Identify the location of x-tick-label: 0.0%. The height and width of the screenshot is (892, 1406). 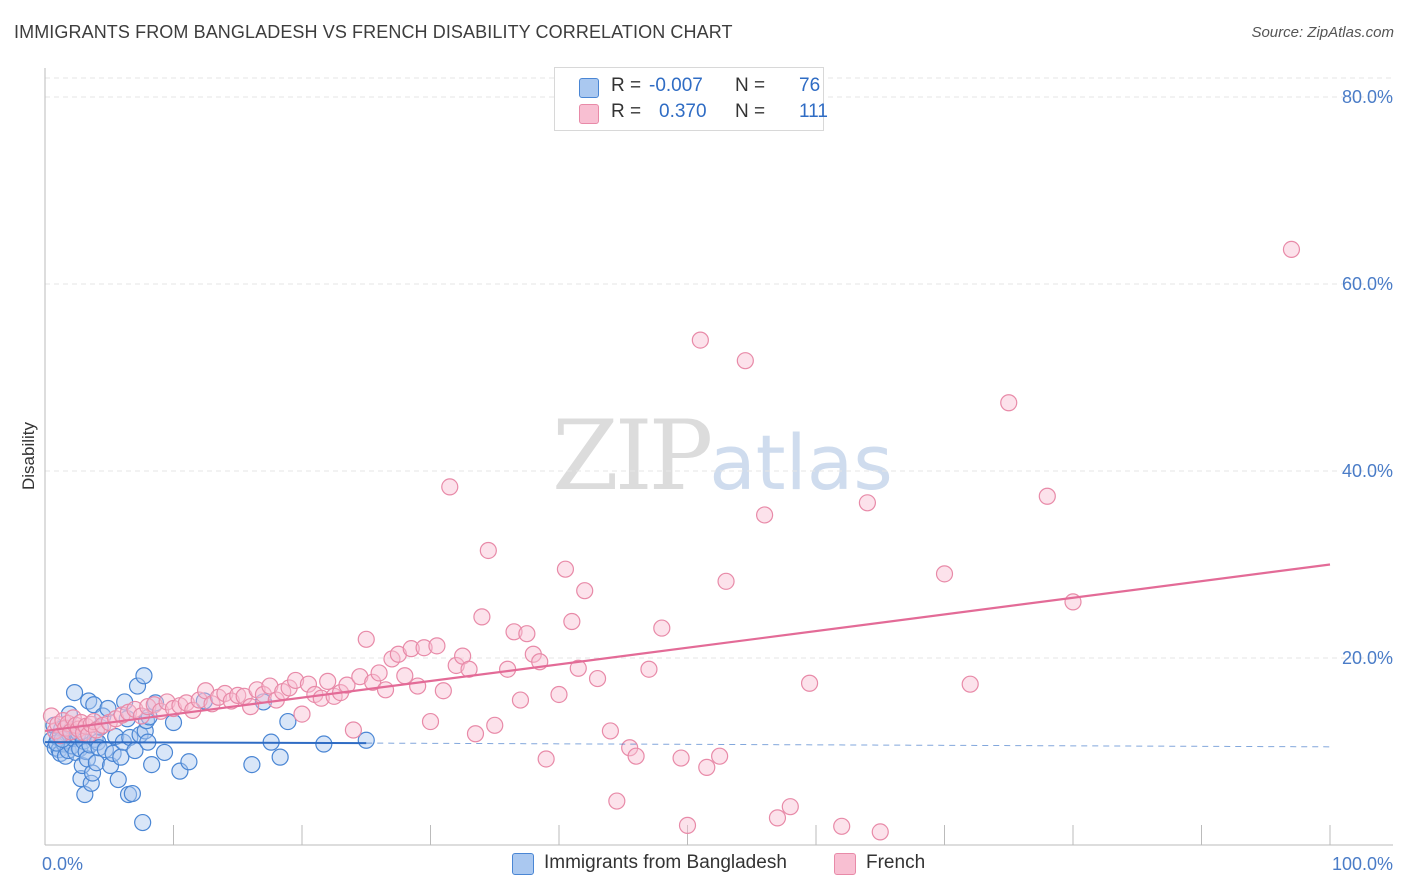
(62, 864).